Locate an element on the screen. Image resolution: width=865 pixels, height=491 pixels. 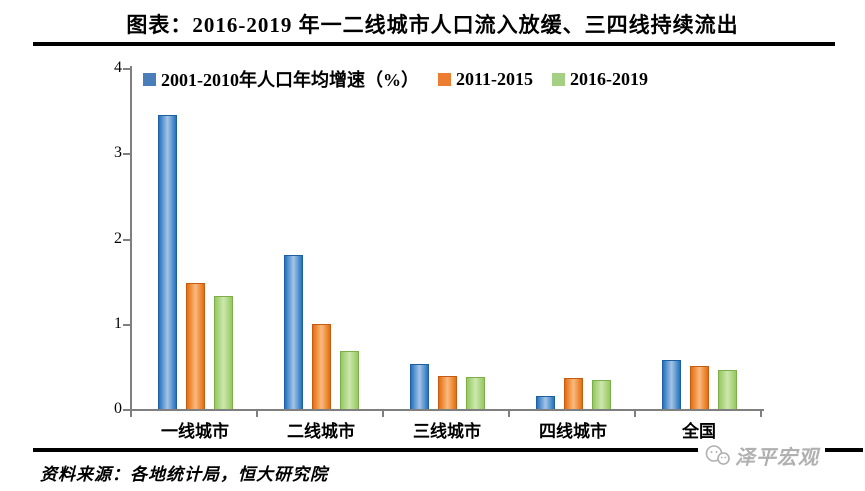
bar-一线城市-orange is located at coordinates (195, 346).